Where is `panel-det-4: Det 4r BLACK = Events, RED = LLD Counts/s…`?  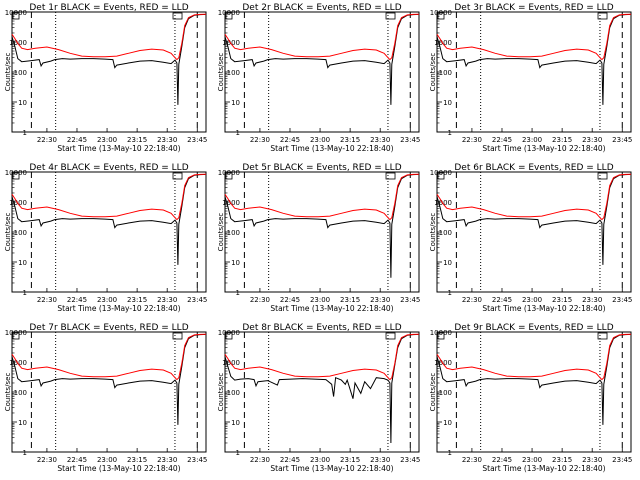
panel-det-4: Det 4r BLACK = Events, RED = LLD Counts/s… is located at coordinates (105, 238).